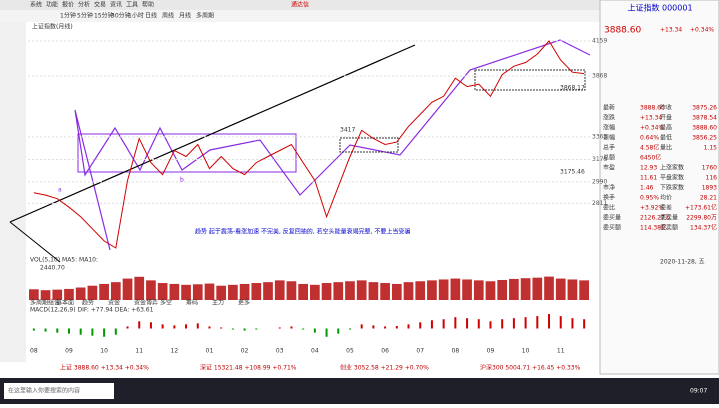 The image size is (719, 408). What do you see at coordinates (68, 5) in the screenshot?
I see `menu-item: 报价` at bounding box center [68, 5].